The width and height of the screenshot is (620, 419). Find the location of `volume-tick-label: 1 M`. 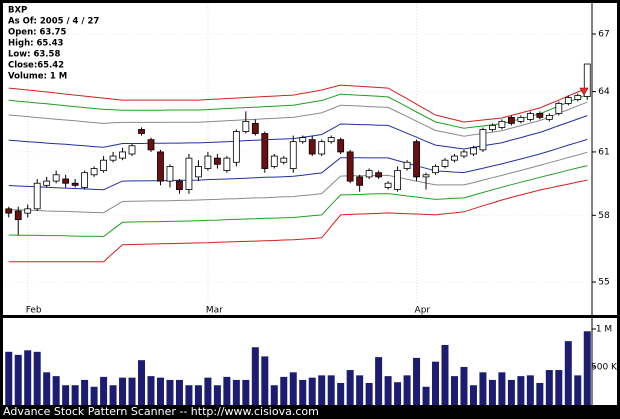

volume-tick-label: 1 M is located at coordinates (604, 330).